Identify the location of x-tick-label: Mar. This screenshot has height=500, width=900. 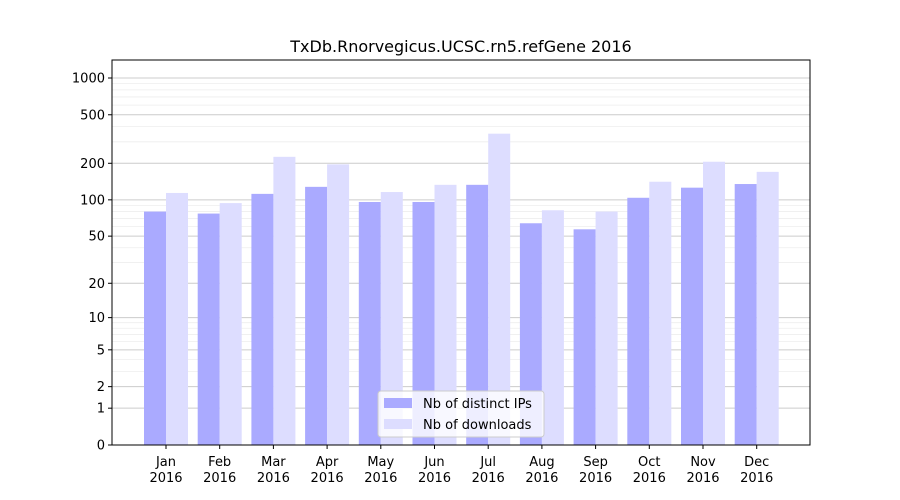
(273, 462).